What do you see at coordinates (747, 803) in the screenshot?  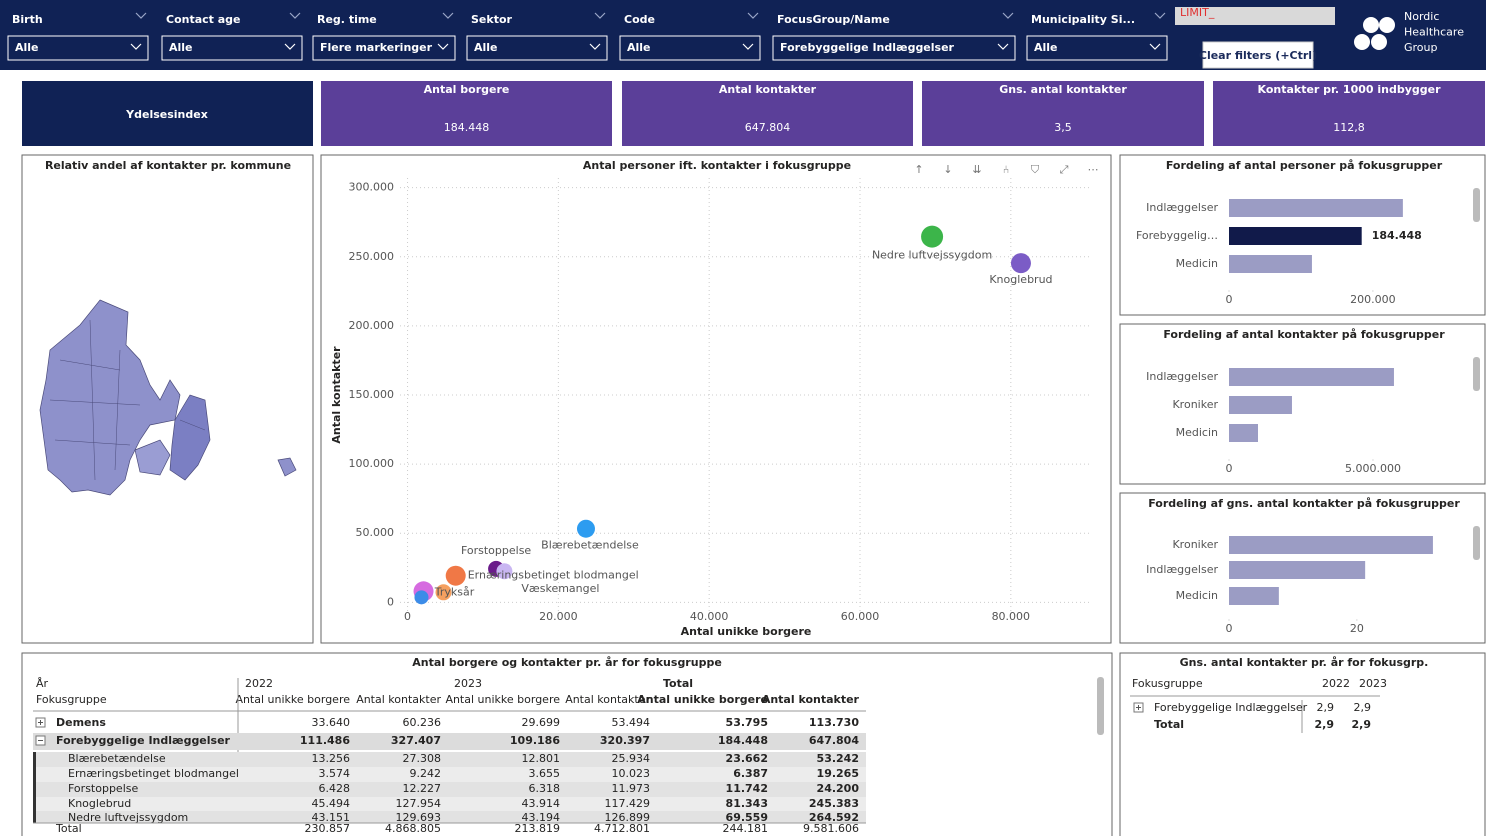 I see `cell: 81.343` at bounding box center [747, 803].